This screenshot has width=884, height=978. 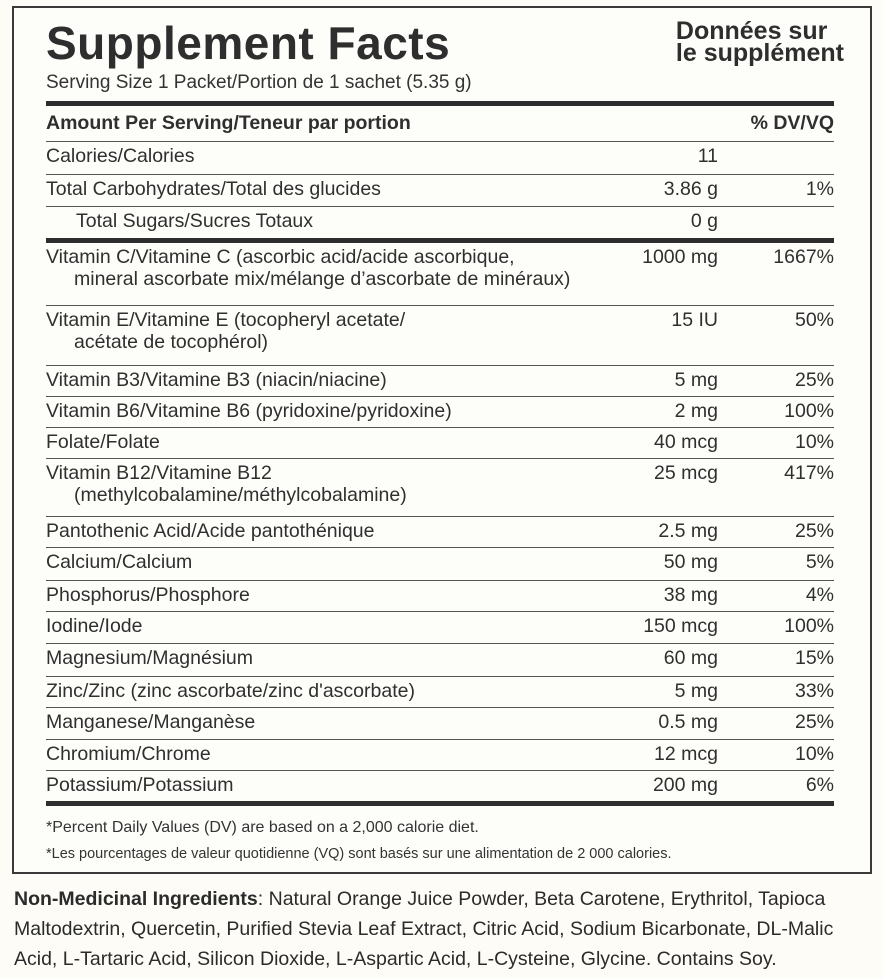 What do you see at coordinates (690, 595) in the screenshot?
I see `nutrient-amount: 38 mg` at bounding box center [690, 595].